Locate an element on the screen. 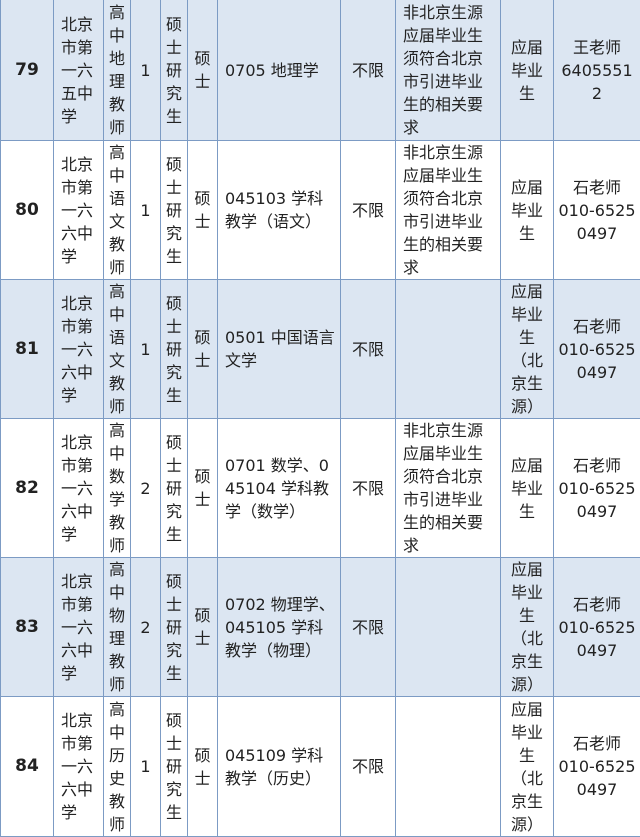 The width and height of the screenshot is (640, 837). major-cell: 045109 学科教学（历史） is located at coordinates (279, 767).